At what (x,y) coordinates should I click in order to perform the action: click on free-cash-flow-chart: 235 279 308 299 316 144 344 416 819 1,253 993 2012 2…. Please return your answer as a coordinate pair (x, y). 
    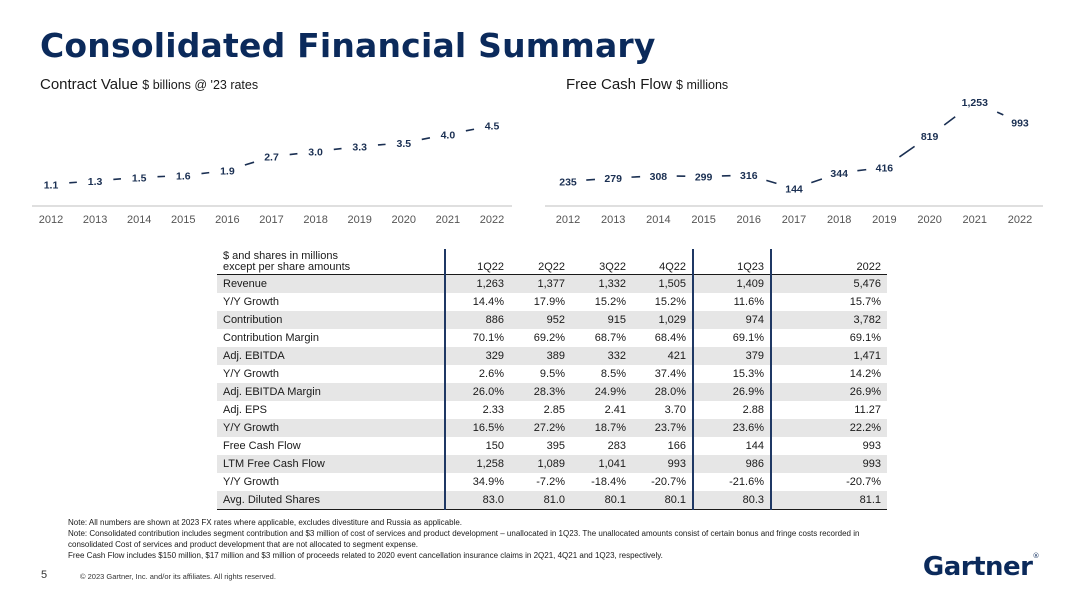
    Looking at the image, I should click on (794, 161).